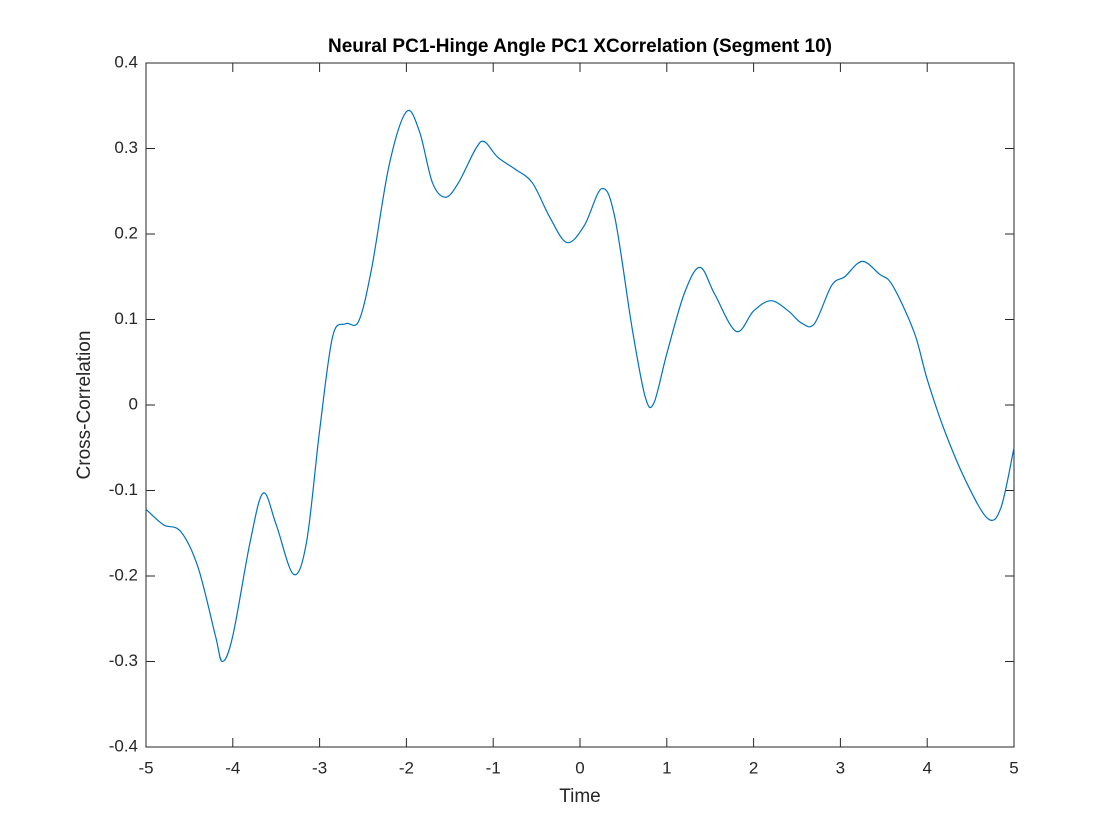  I want to click on x-tick-label: 5, so click(1013, 767).